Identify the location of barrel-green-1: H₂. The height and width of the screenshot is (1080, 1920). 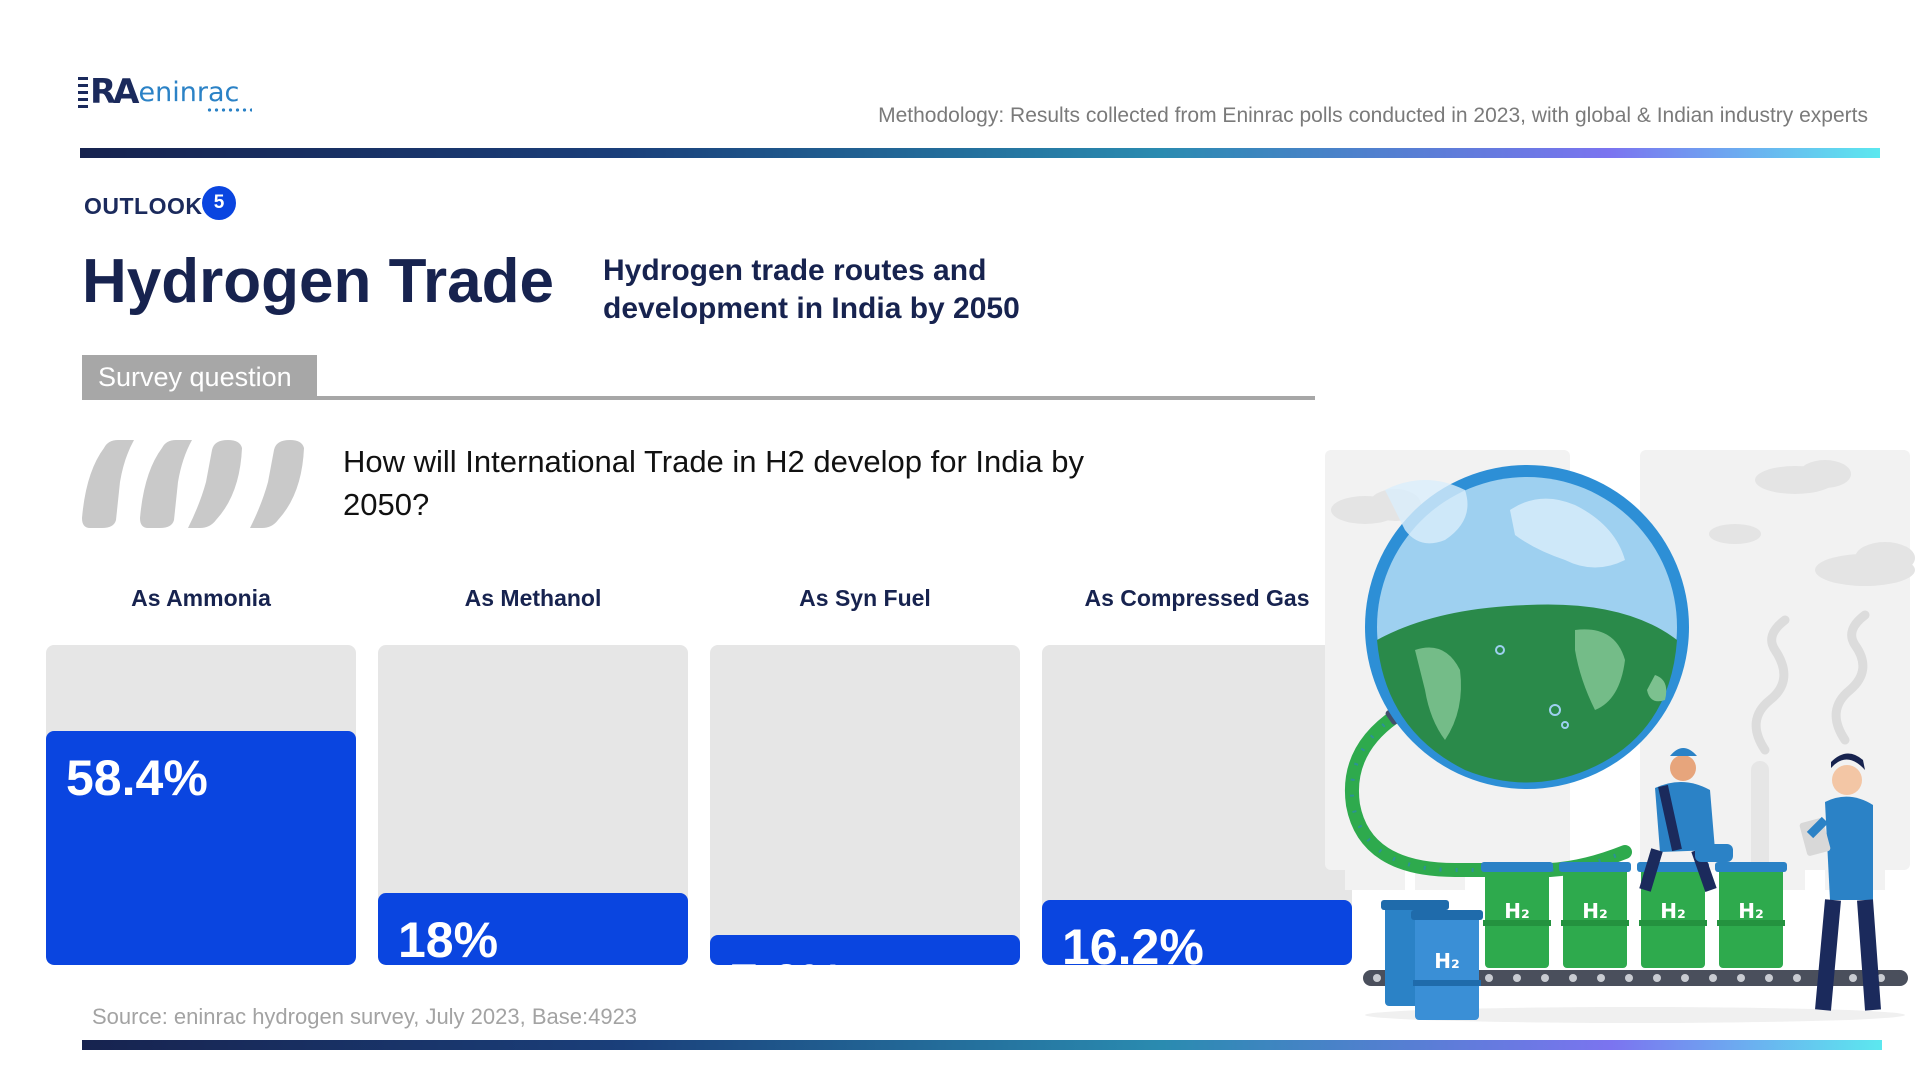
(1517, 915).